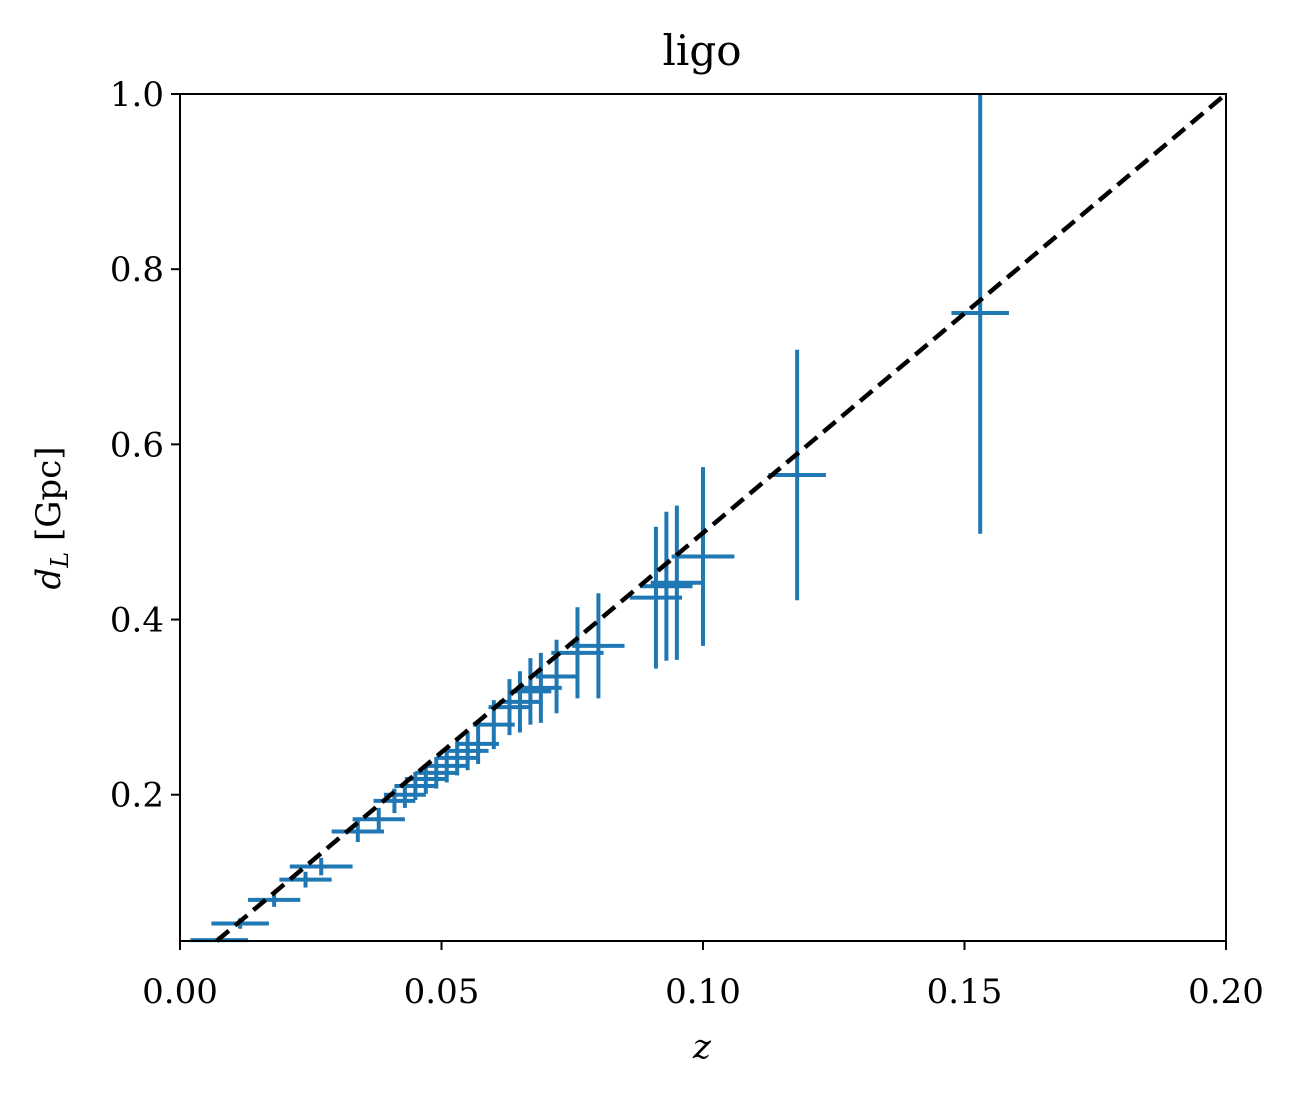 The image size is (1296, 1099). Describe the element at coordinates (137, 445) in the screenshot. I see `y-tick-label: 0.6` at that location.